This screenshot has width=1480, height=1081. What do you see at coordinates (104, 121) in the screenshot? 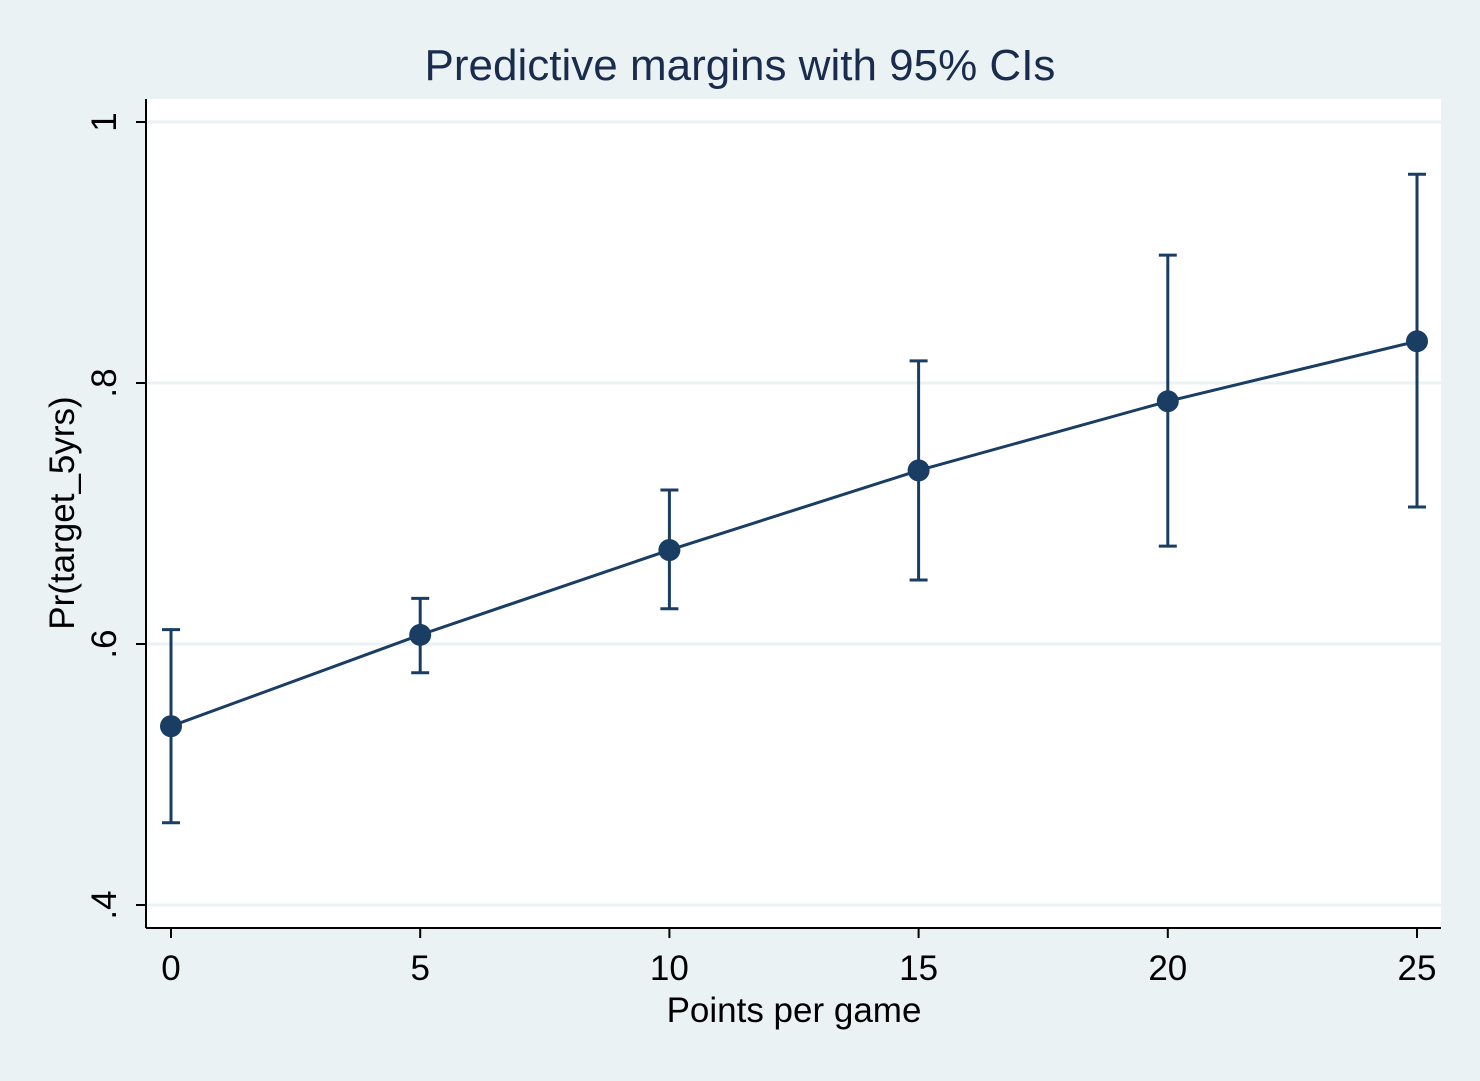
I see `y-tick-label-3: 1` at bounding box center [104, 121].